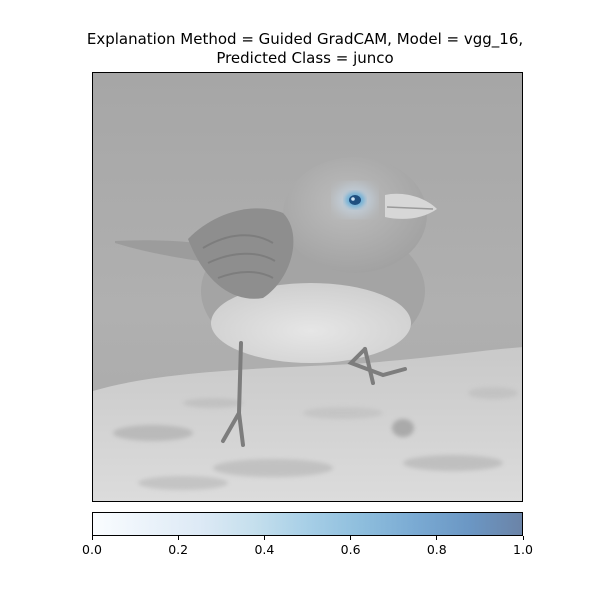  I want to click on colorbar-gradient, so click(307, 524).